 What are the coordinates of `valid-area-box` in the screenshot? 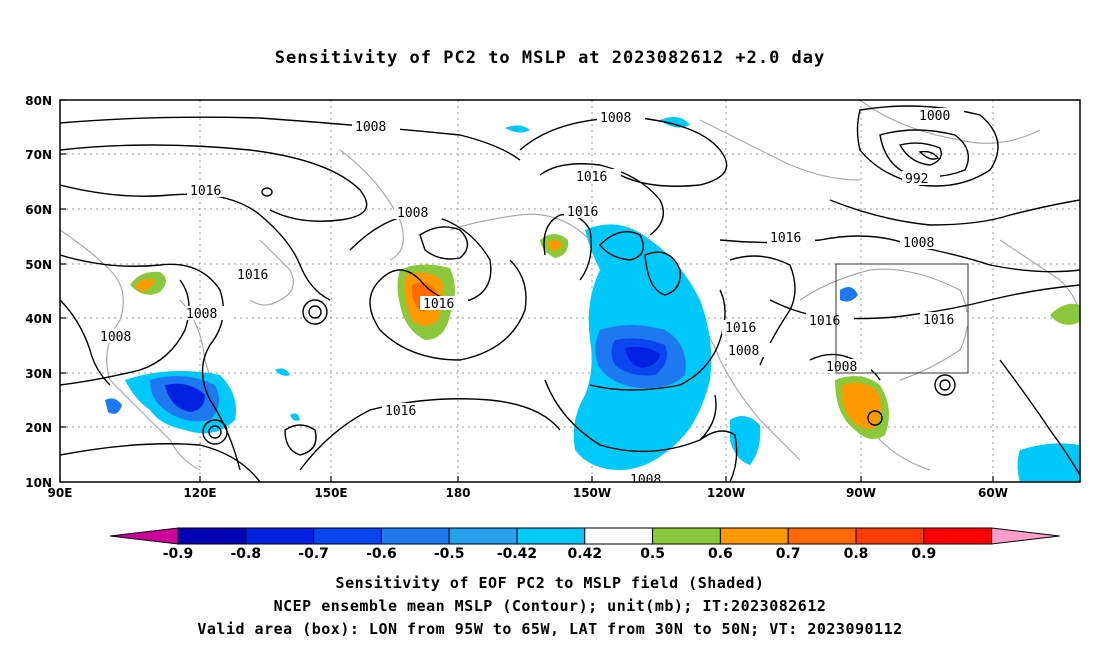 It's located at (902, 318).